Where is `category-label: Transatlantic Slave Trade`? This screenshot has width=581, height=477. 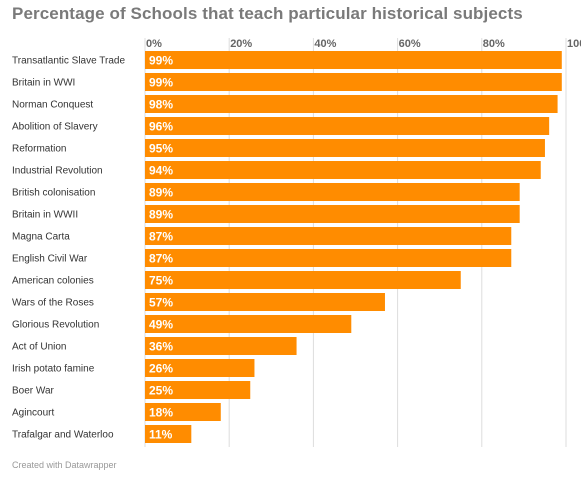 category-label: Transatlantic Slave Trade is located at coordinates (68, 61).